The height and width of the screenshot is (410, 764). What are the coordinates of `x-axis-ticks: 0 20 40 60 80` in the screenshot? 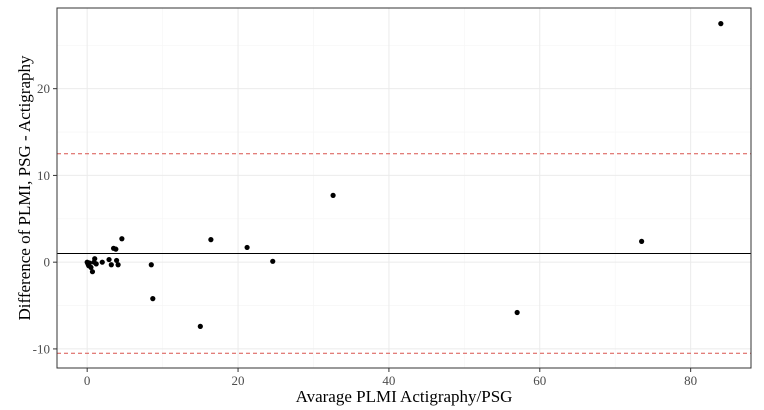 It's located at (390, 378).